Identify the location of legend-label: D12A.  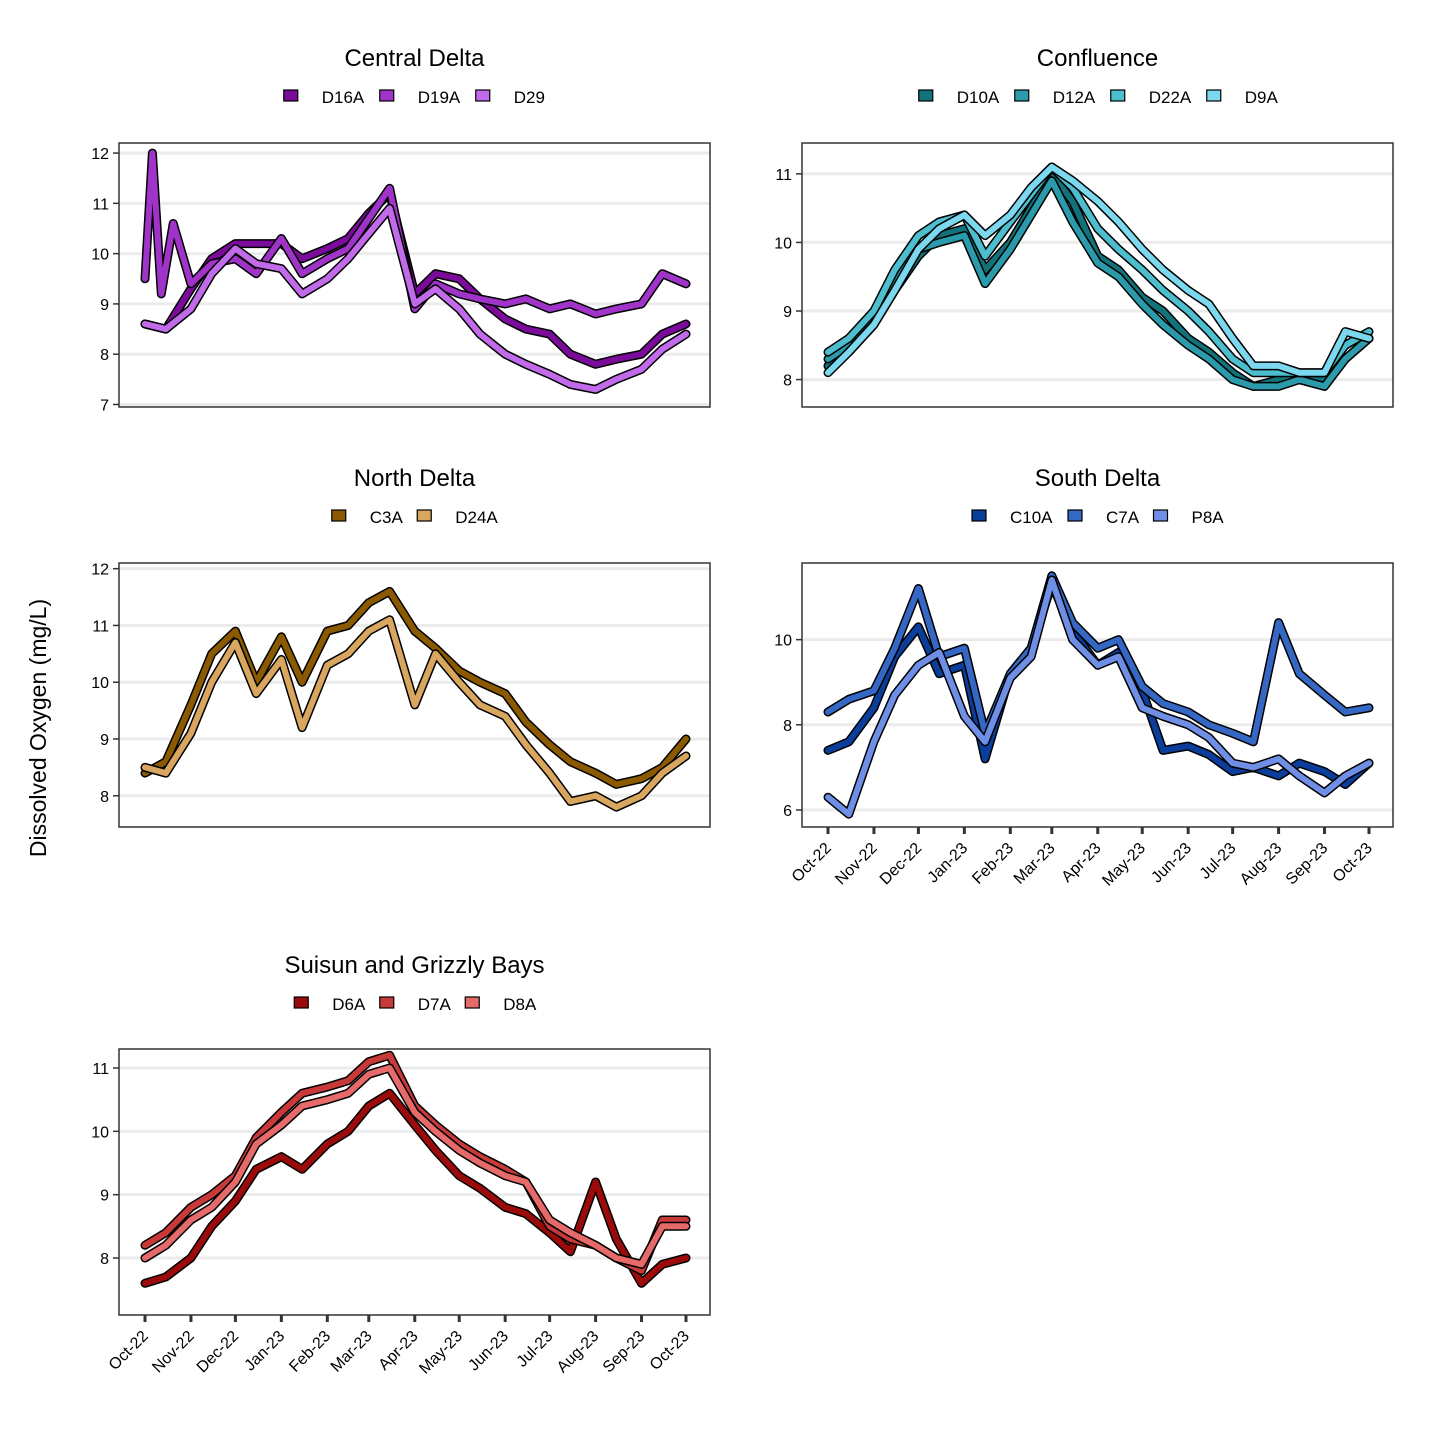
(1074, 97).